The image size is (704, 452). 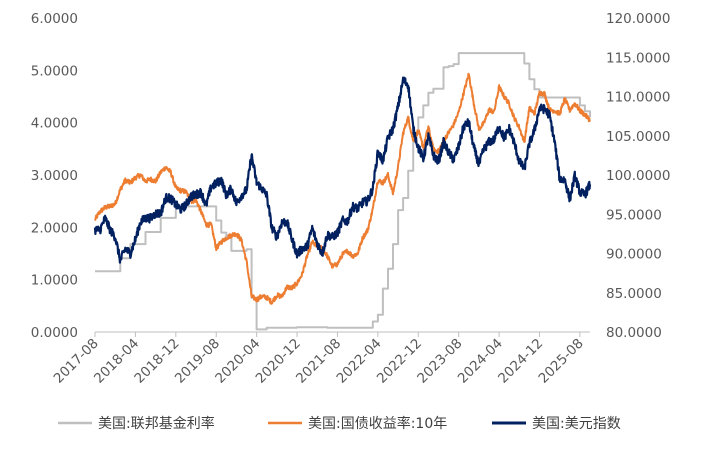 I want to click on left-y-tick-label: 1.0000, so click(x=54, y=281).